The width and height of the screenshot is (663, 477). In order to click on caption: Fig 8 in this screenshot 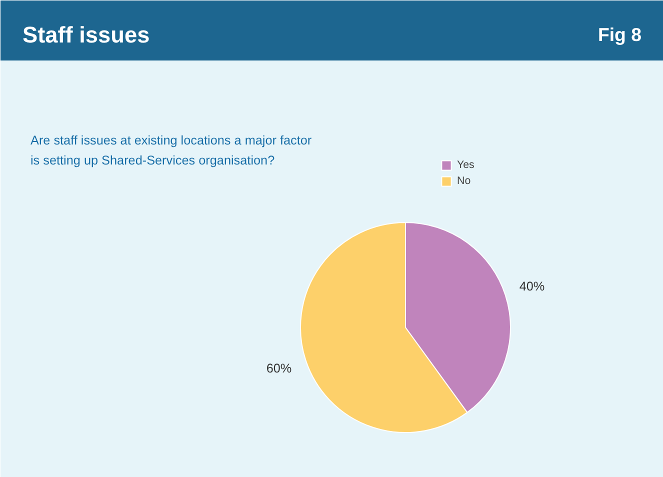, I will do `click(620, 34)`.